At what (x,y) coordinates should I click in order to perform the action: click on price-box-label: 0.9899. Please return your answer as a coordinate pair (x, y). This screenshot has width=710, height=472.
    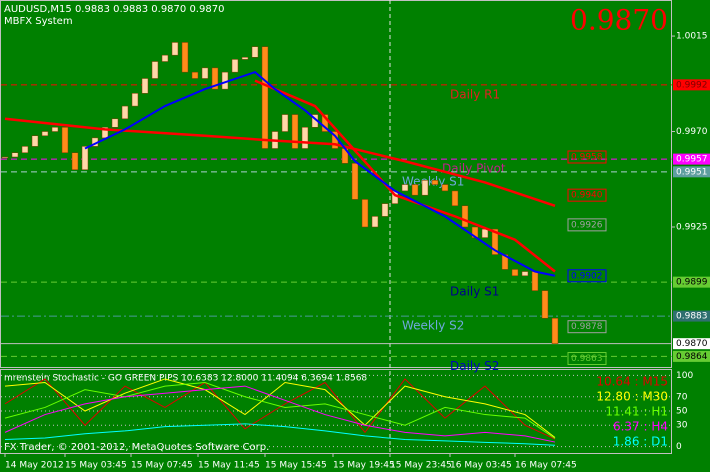
    Looking at the image, I should click on (692, 283).